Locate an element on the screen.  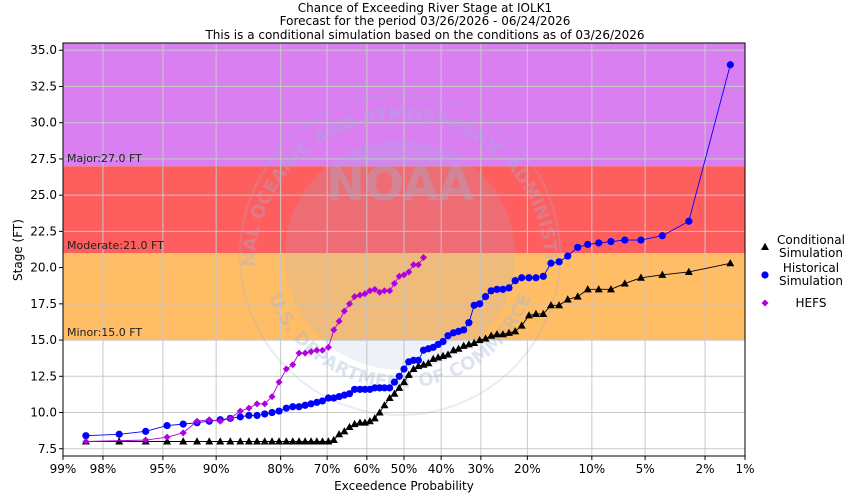
legend-marker-conditional-simulation is located at coordinates (765, 246).